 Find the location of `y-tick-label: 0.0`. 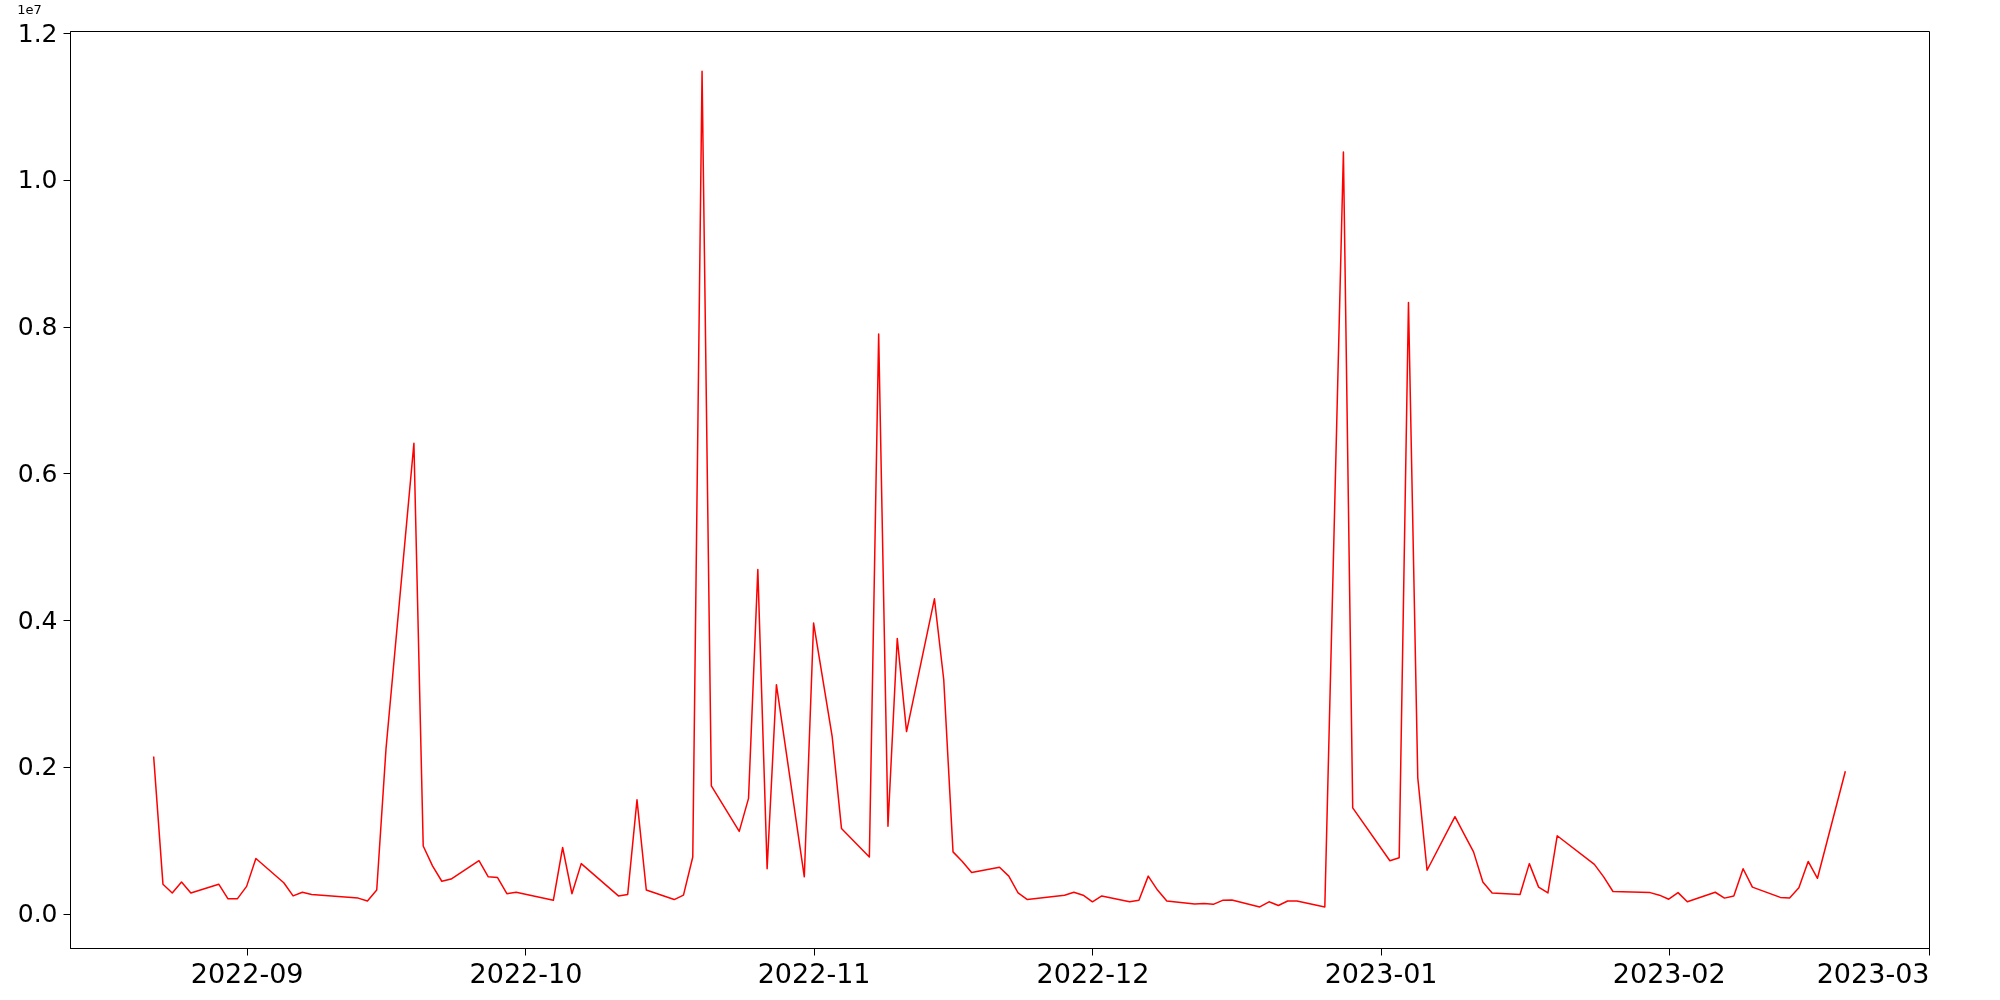

y-tick-label: 0.0 is located at coordinates (37, 914).